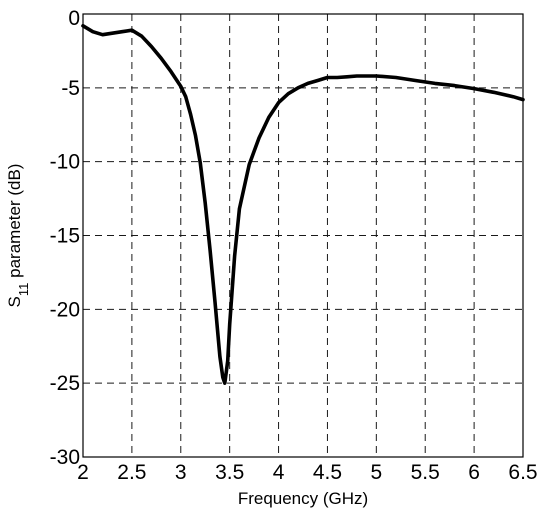 The height and width of the screenshot is (517, 550). I want to click on y-tick-label: 0, so click(74, 18).